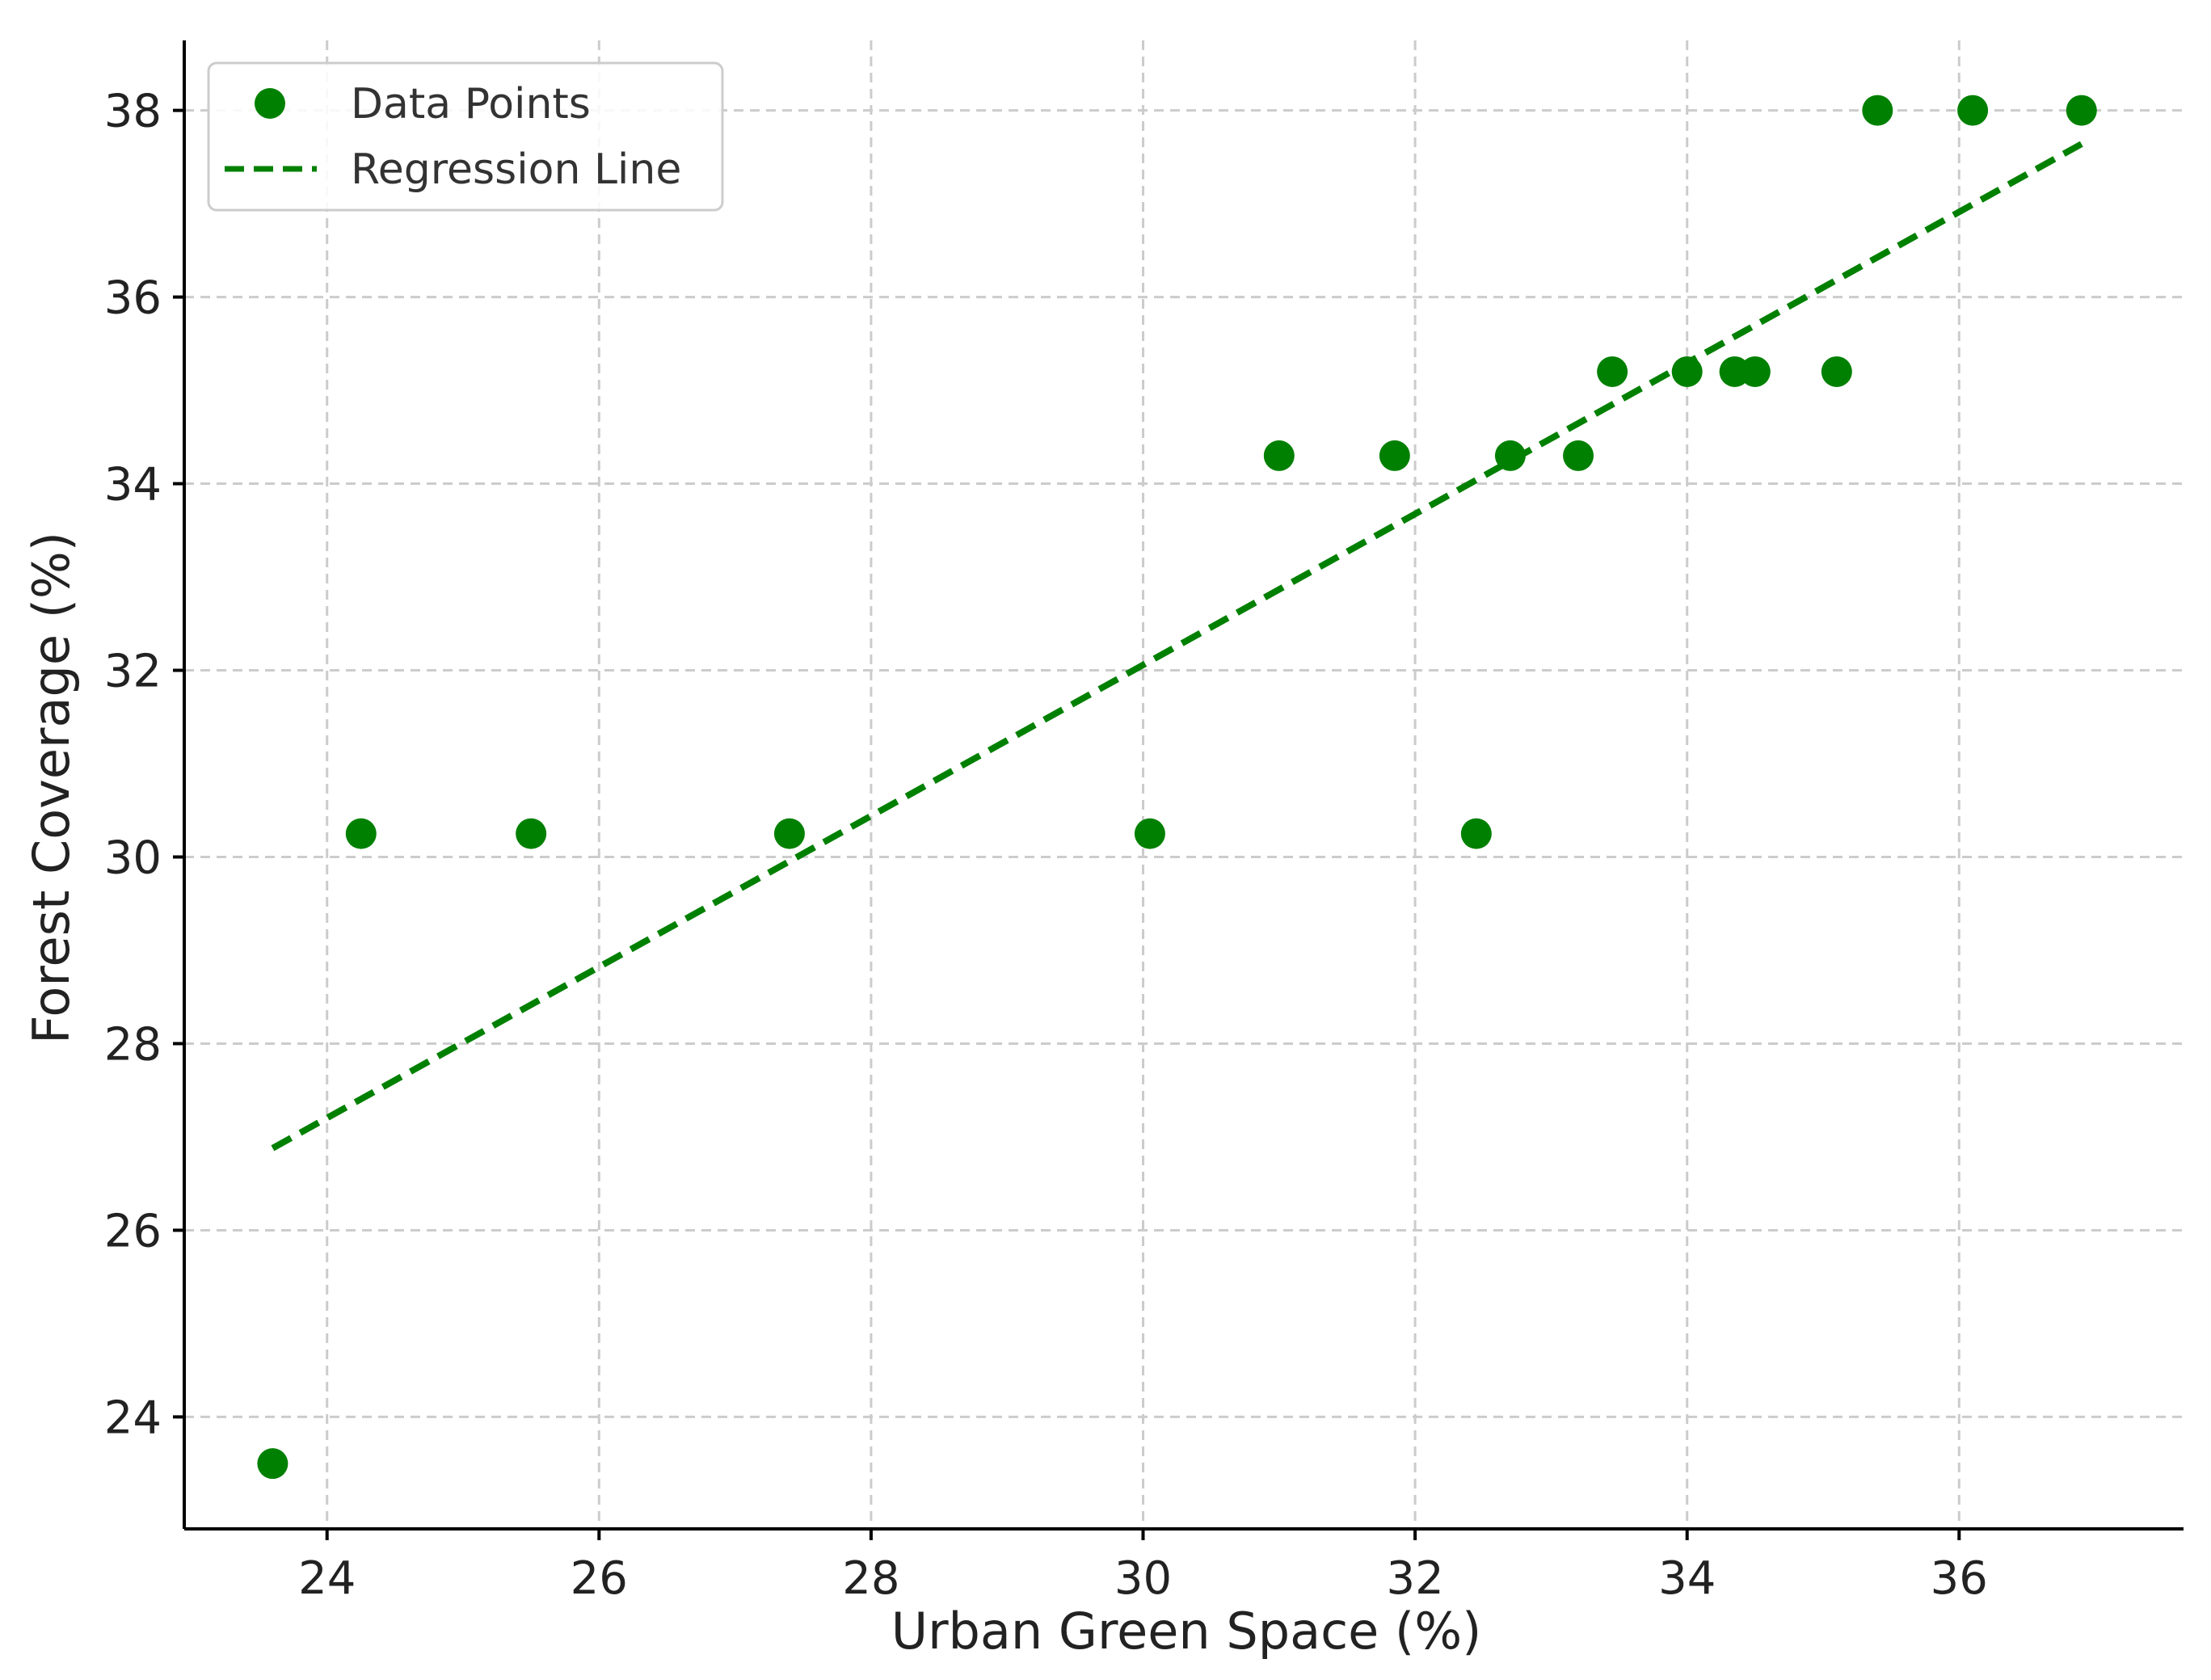  What do you see at coordinates (471, 104) in the screenshot?
I see `legend-label-data-points: Data Points` at bounding box center [471, 104].